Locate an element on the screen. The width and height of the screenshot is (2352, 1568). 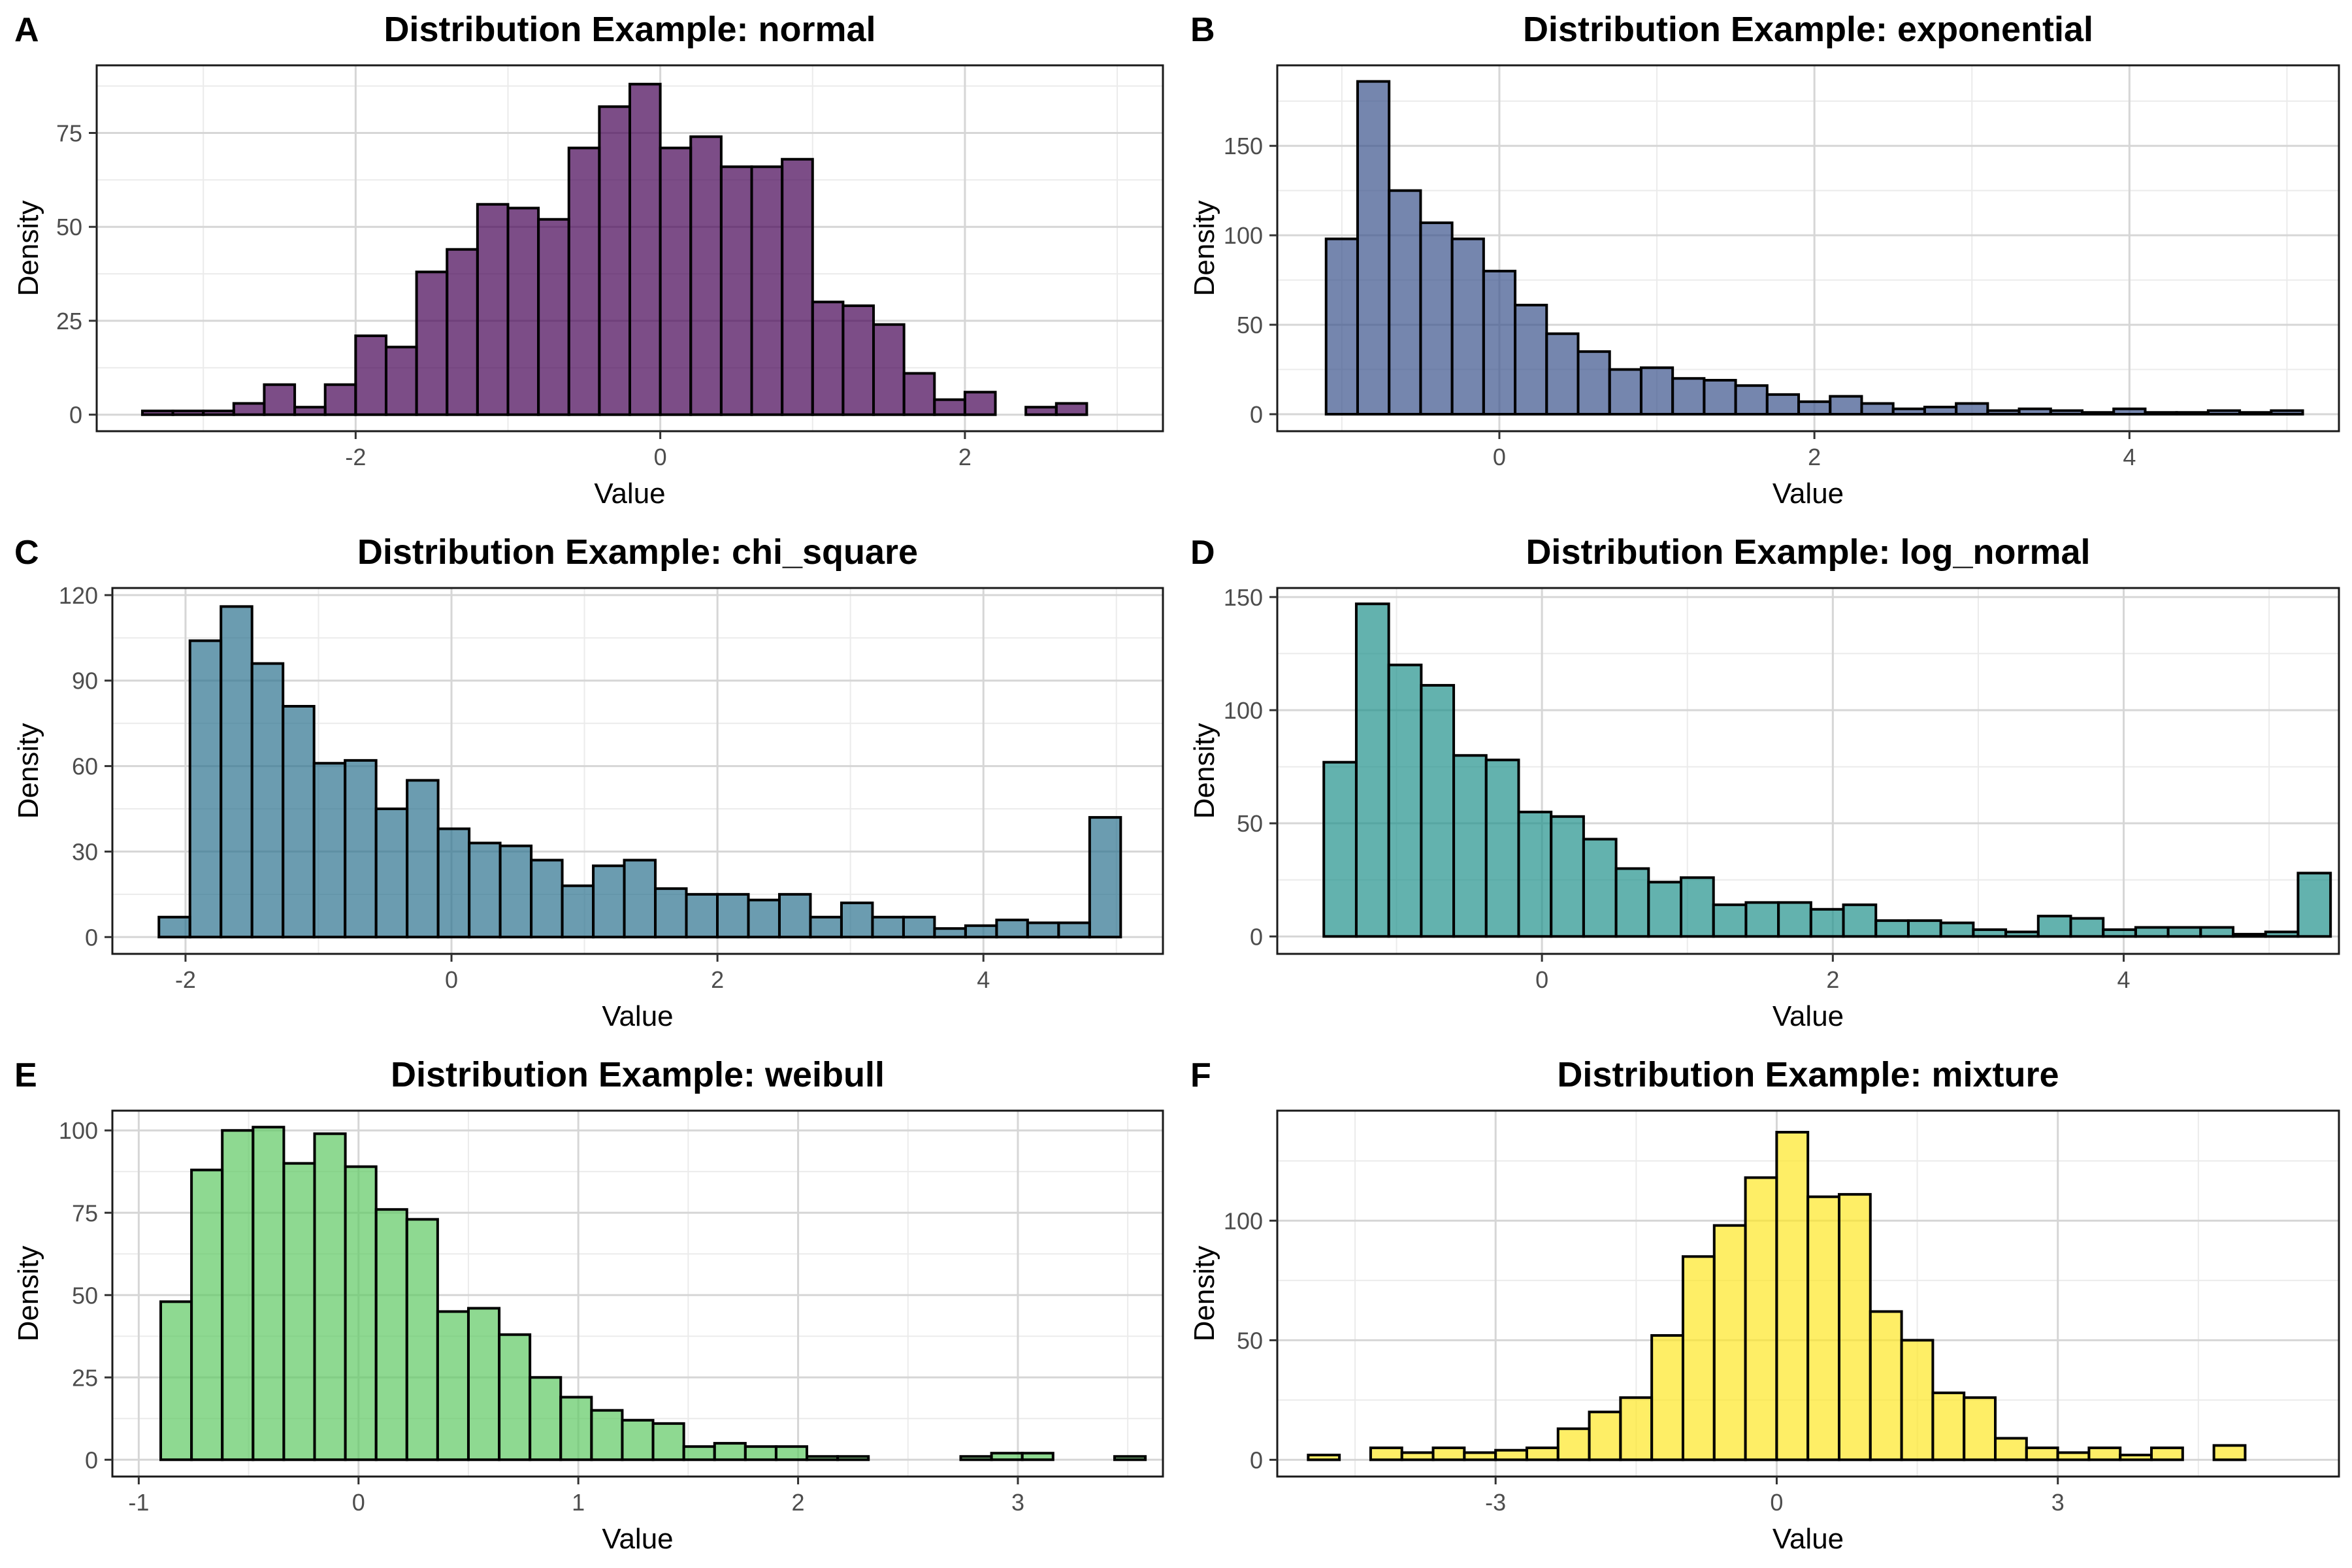
x-tick-label: 1 is located at coordinates (578, 1502).